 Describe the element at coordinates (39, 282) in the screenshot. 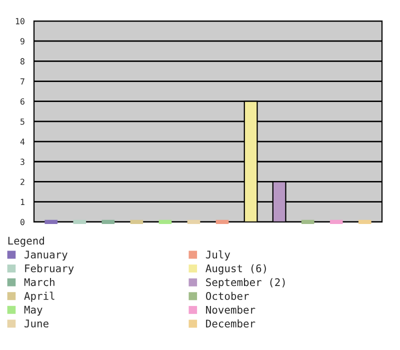

I see `legend-label: March` at that location.